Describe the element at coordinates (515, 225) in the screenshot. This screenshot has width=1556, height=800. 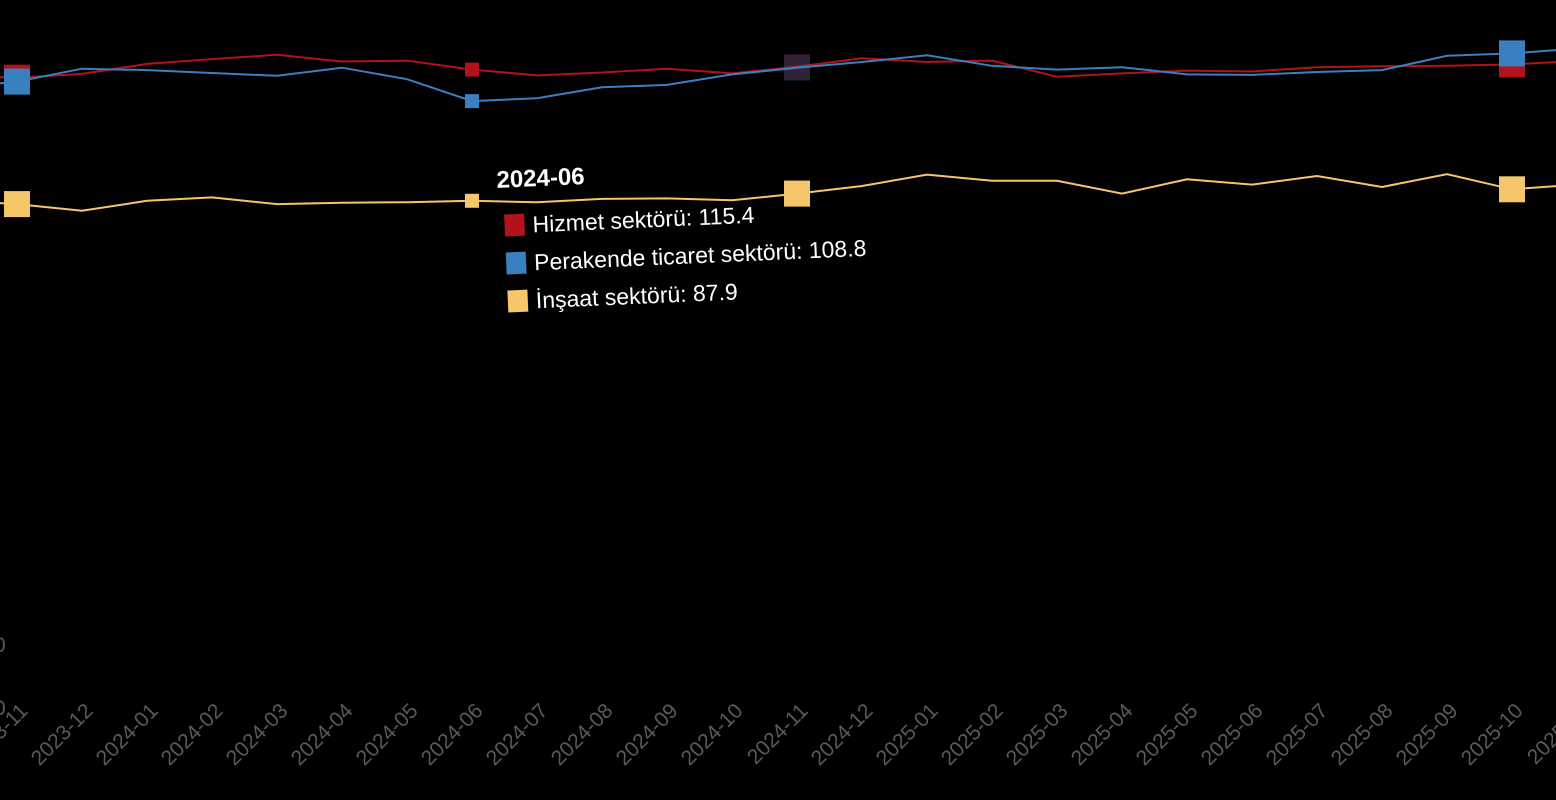
I see `tooltip-swatch-hizmet` at that location.